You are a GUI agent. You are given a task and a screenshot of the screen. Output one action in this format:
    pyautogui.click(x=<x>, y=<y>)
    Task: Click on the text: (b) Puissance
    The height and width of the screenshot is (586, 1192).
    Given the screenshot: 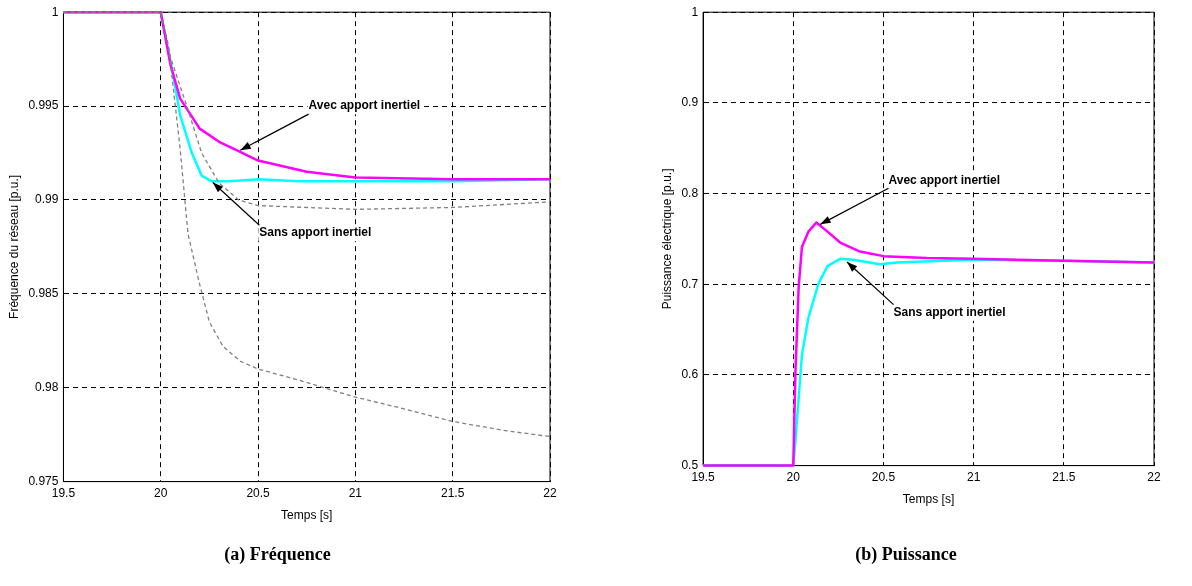 What is the action you would take?
    pyautogui.click(x=906, y=554)
    